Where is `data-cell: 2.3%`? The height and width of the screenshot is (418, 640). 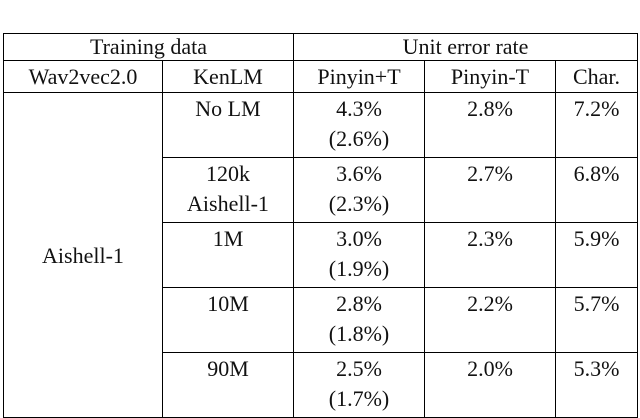
data-cell: 2.3% is located at coordinates (490, 255).